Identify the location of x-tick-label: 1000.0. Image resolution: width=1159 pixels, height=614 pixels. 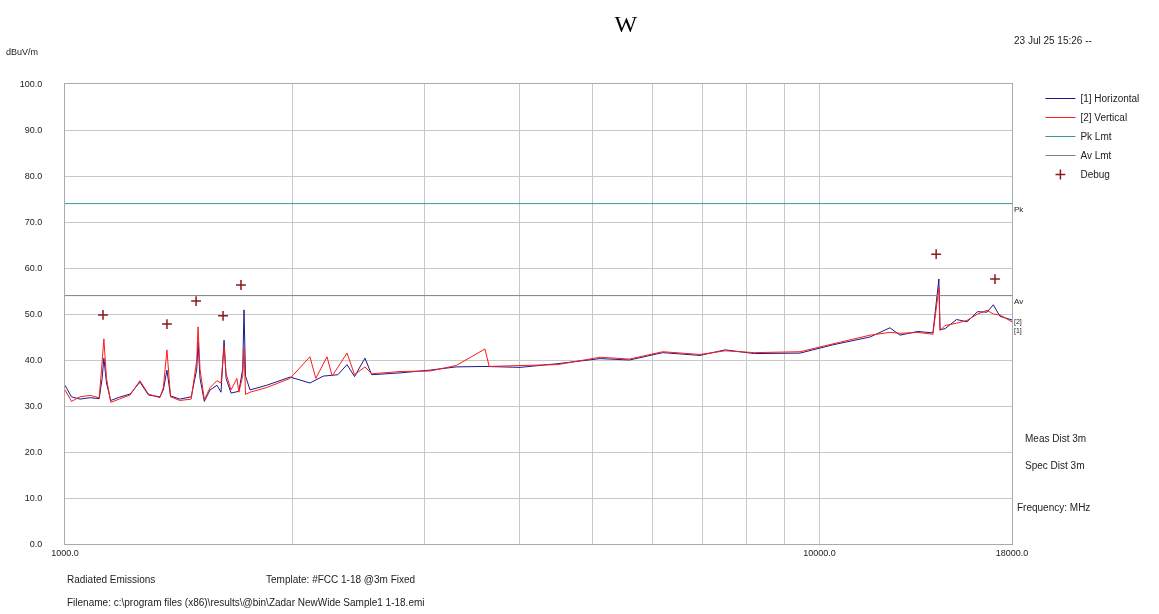
(65, 552).